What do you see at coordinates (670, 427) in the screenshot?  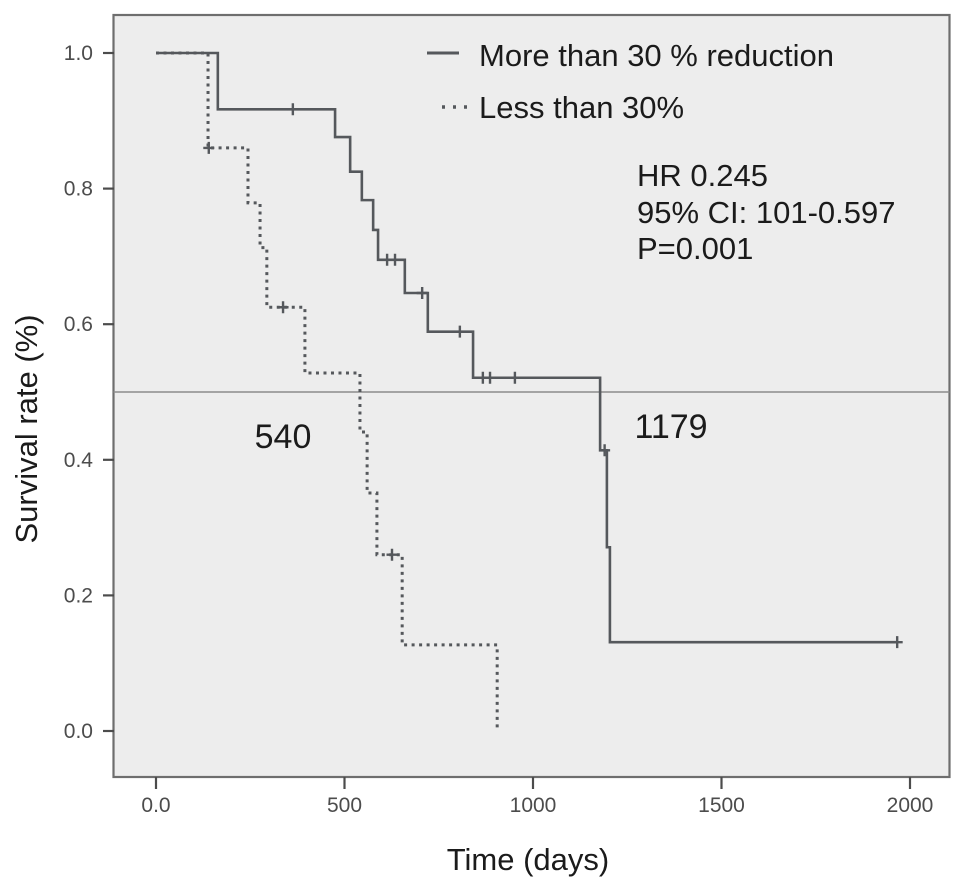 I see `median-label-1179: 1179` at bounding box center [670, 427].